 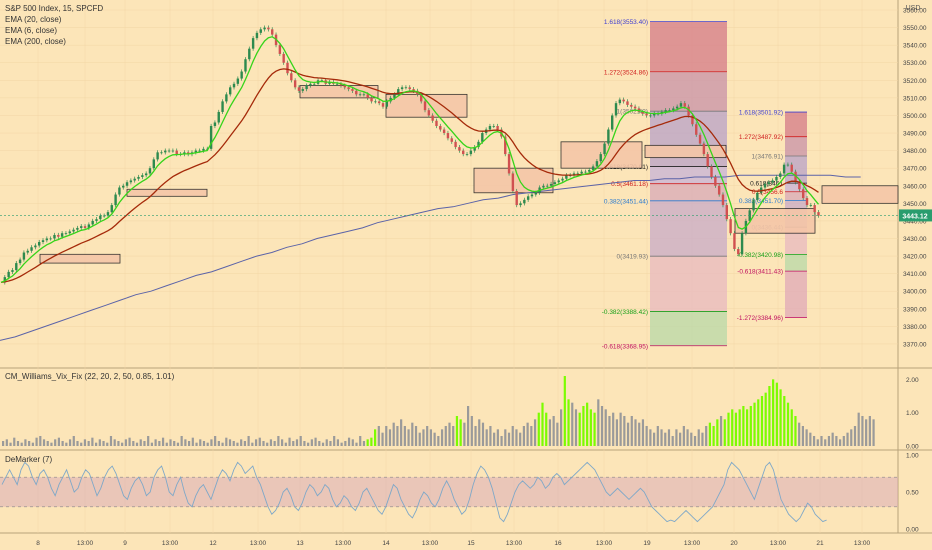 What do you see at coordinates (414, 492) in the screenshot?
I see `demarker-line` at bounding box center [414, 492].